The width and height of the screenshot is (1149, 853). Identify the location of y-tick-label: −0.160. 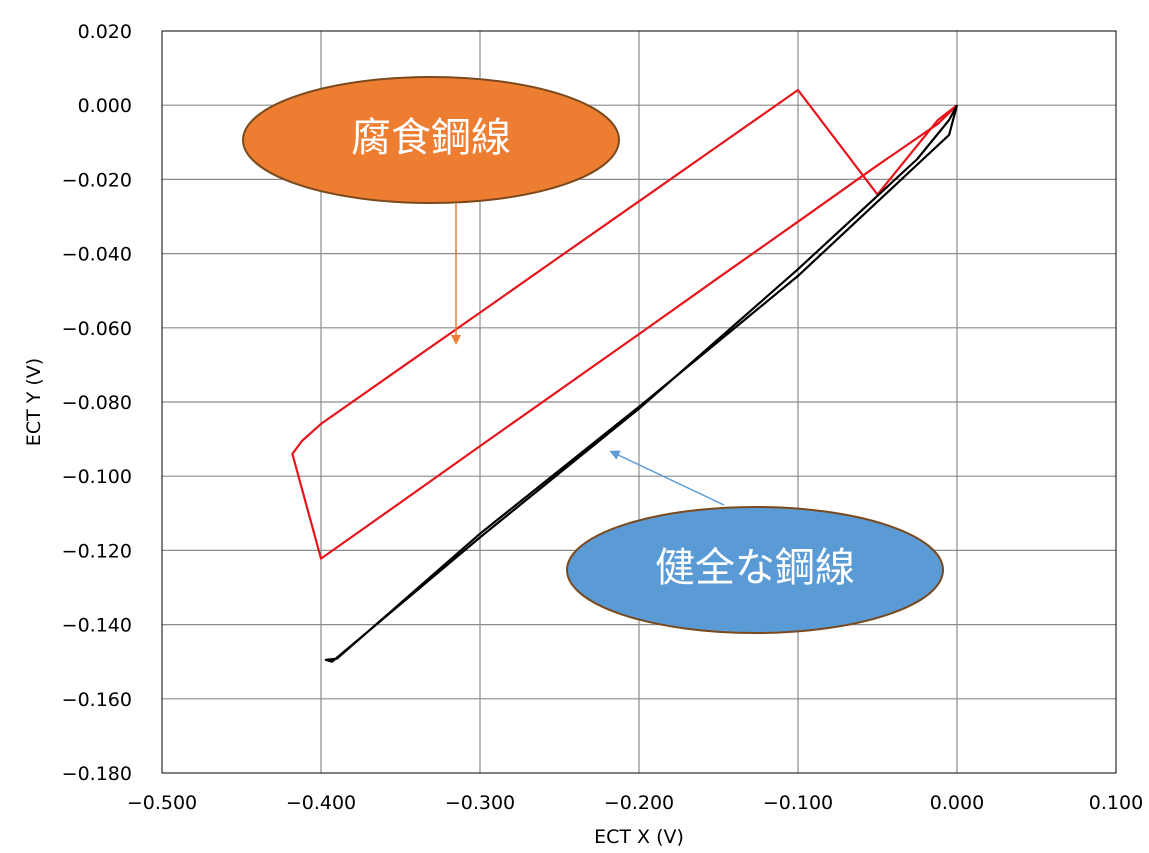
(97, 700).